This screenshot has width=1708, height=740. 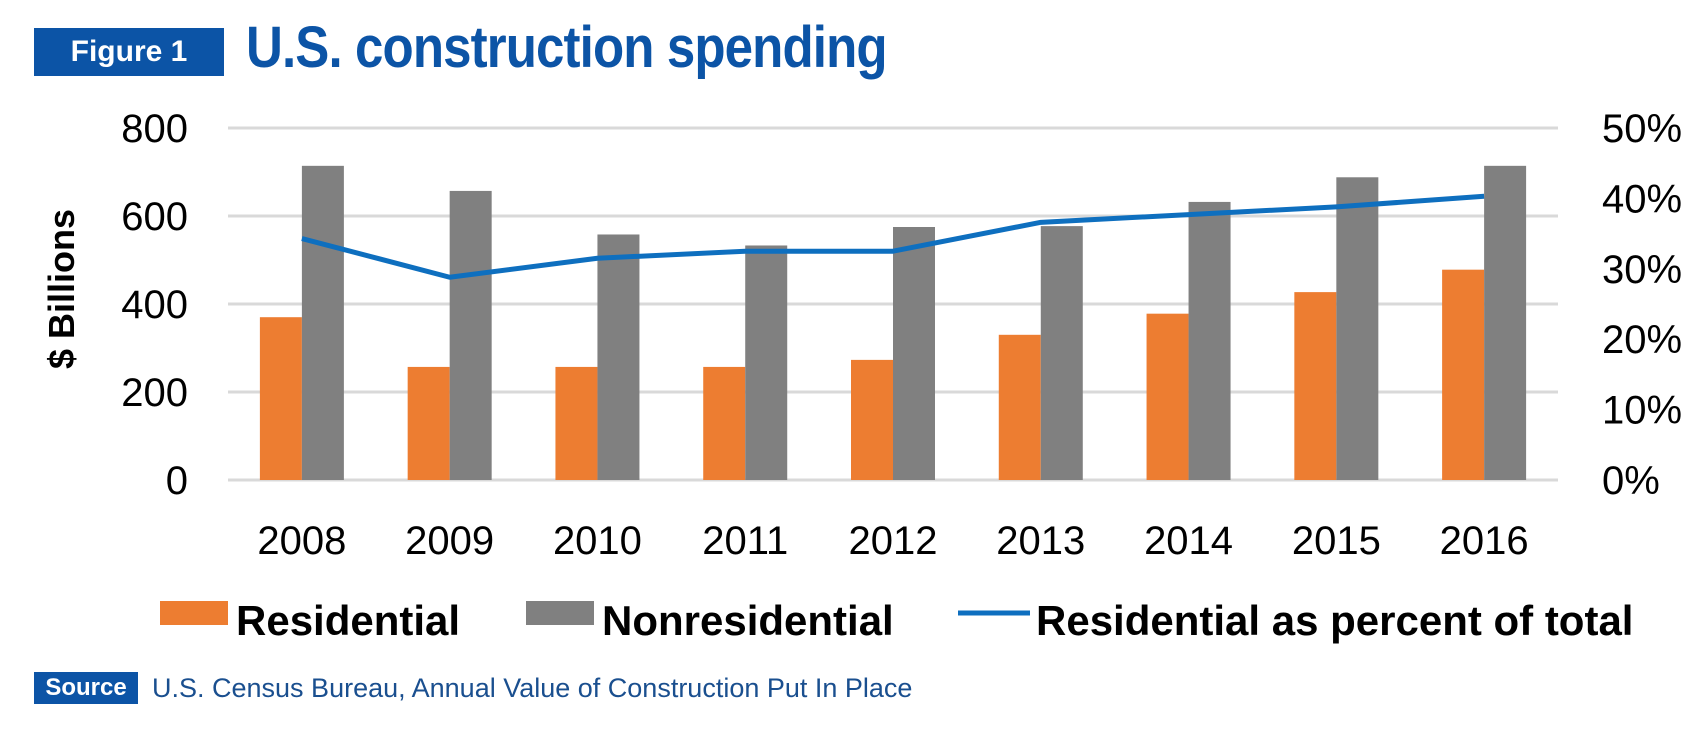 I want to click on x-tick-label: 2012, so click(x=893, y=541).